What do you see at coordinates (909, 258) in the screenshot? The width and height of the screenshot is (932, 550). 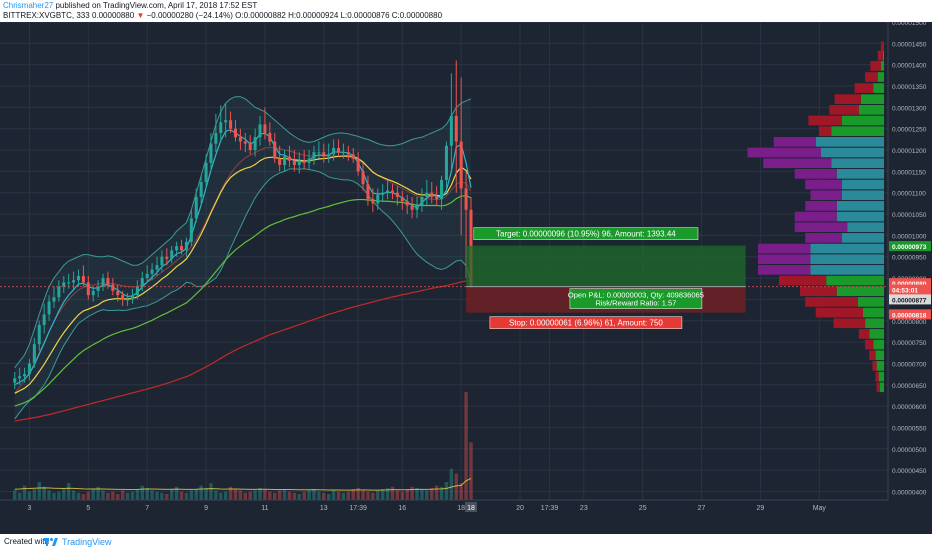 I see `price-tick-label: 0.00000950` at bounding box center [909, 258].